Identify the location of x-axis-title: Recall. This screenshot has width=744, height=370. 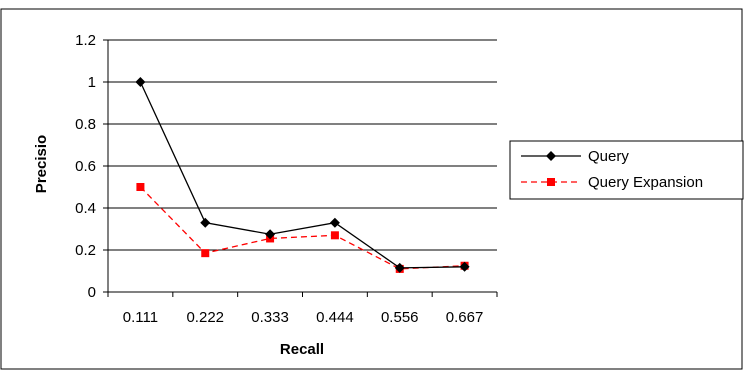
(302, 349).